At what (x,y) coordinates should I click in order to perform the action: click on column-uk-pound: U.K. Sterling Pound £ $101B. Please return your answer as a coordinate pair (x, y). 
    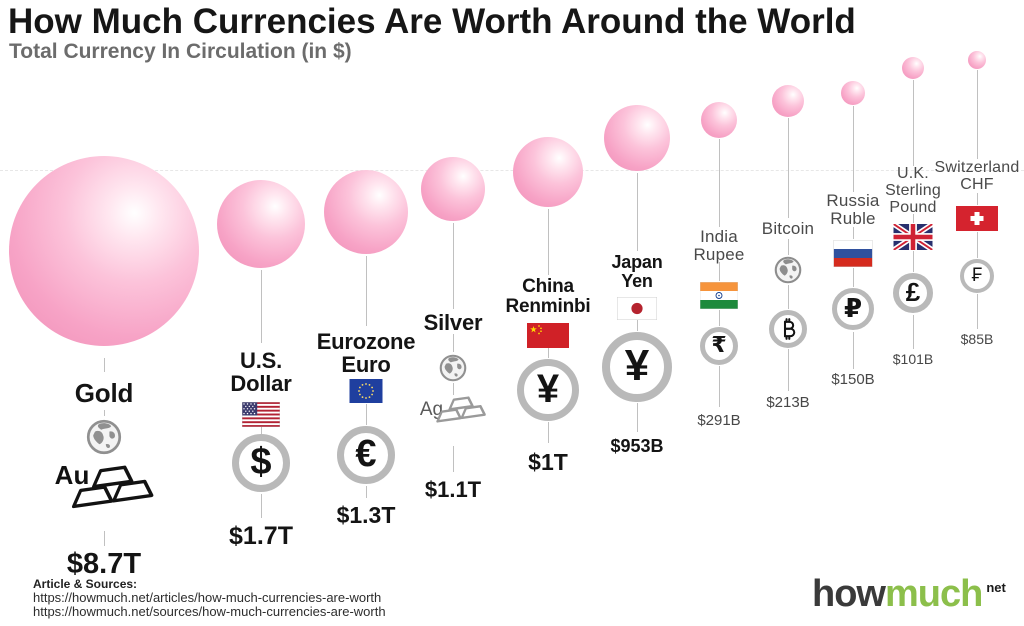
    Looking at the image, I should click on (913, 313).